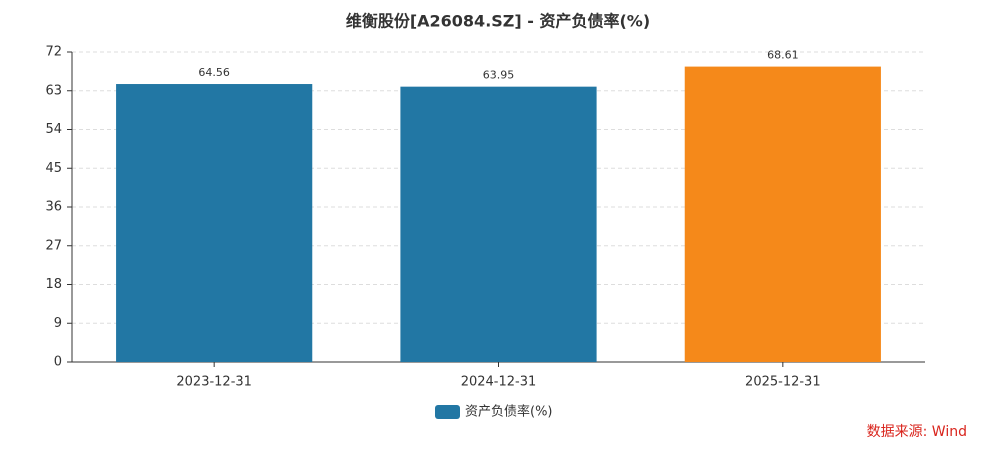  I want to click on x-tick-label: 2025-12-31, so click(783, 382).